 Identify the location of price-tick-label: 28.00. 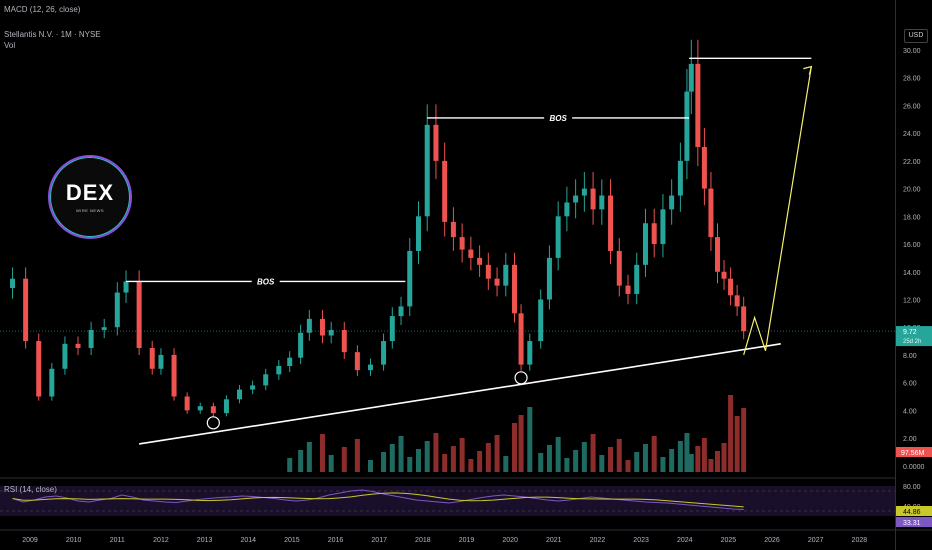
(912, 79).